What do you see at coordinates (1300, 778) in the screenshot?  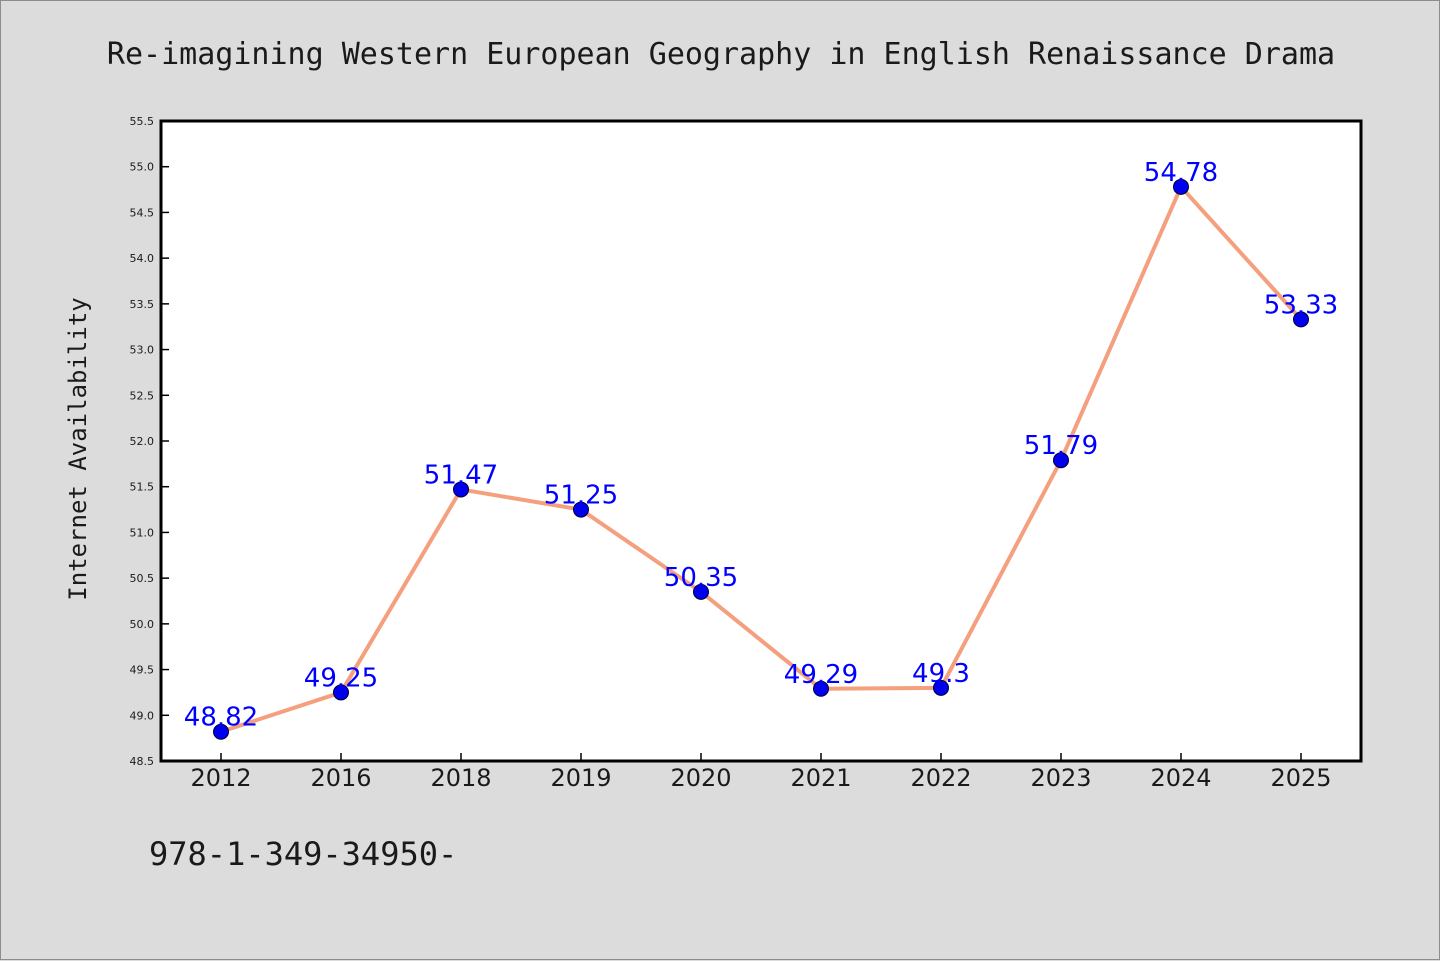 I see `x-tick-label: 2025` at bounding box center [1300, 778].